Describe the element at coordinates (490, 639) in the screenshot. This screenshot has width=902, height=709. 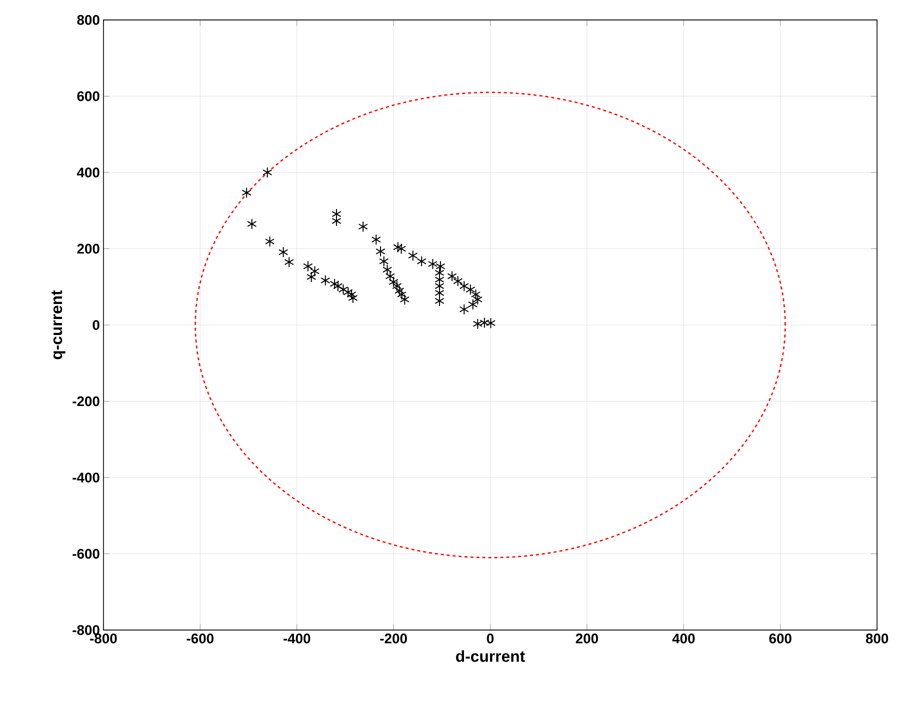
I see `x-tick-label: 0` at that location.